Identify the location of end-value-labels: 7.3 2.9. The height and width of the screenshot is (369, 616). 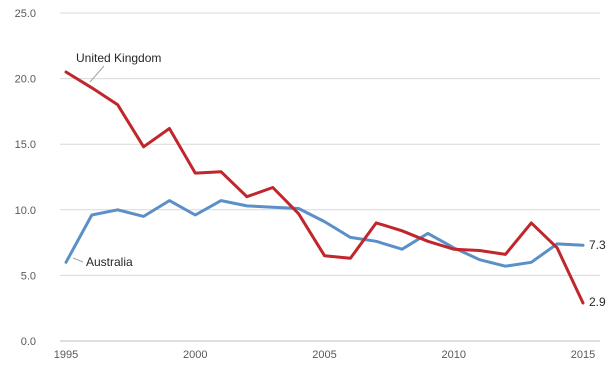
(597, 273).